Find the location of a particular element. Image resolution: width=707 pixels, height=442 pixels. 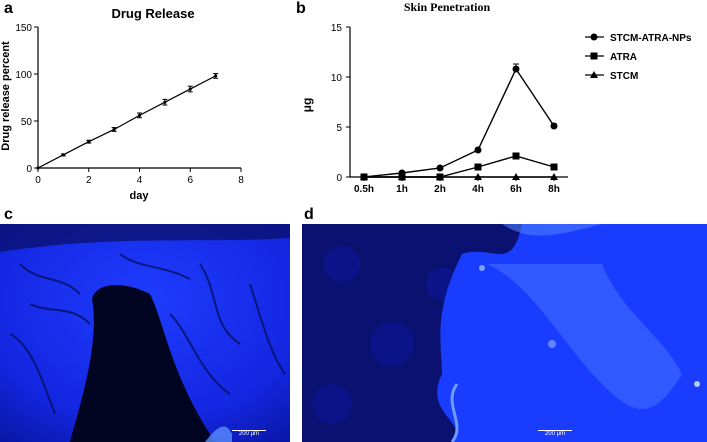

chart-a-x-tick-label: 0 is located at coordinates (38, 180).